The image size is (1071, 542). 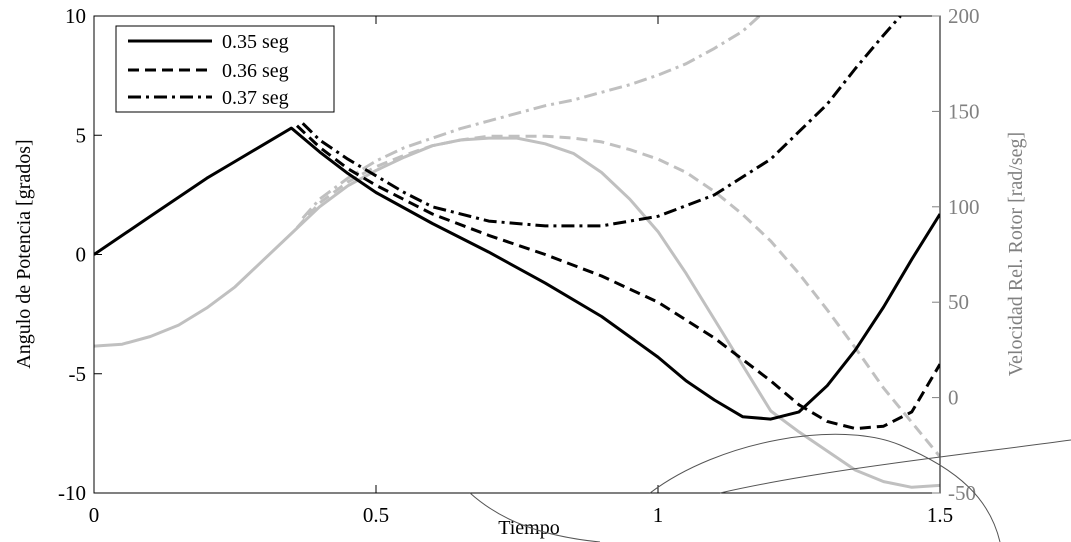 I want to click on y-left-tick-label: -5, so click(x=78, y=374).